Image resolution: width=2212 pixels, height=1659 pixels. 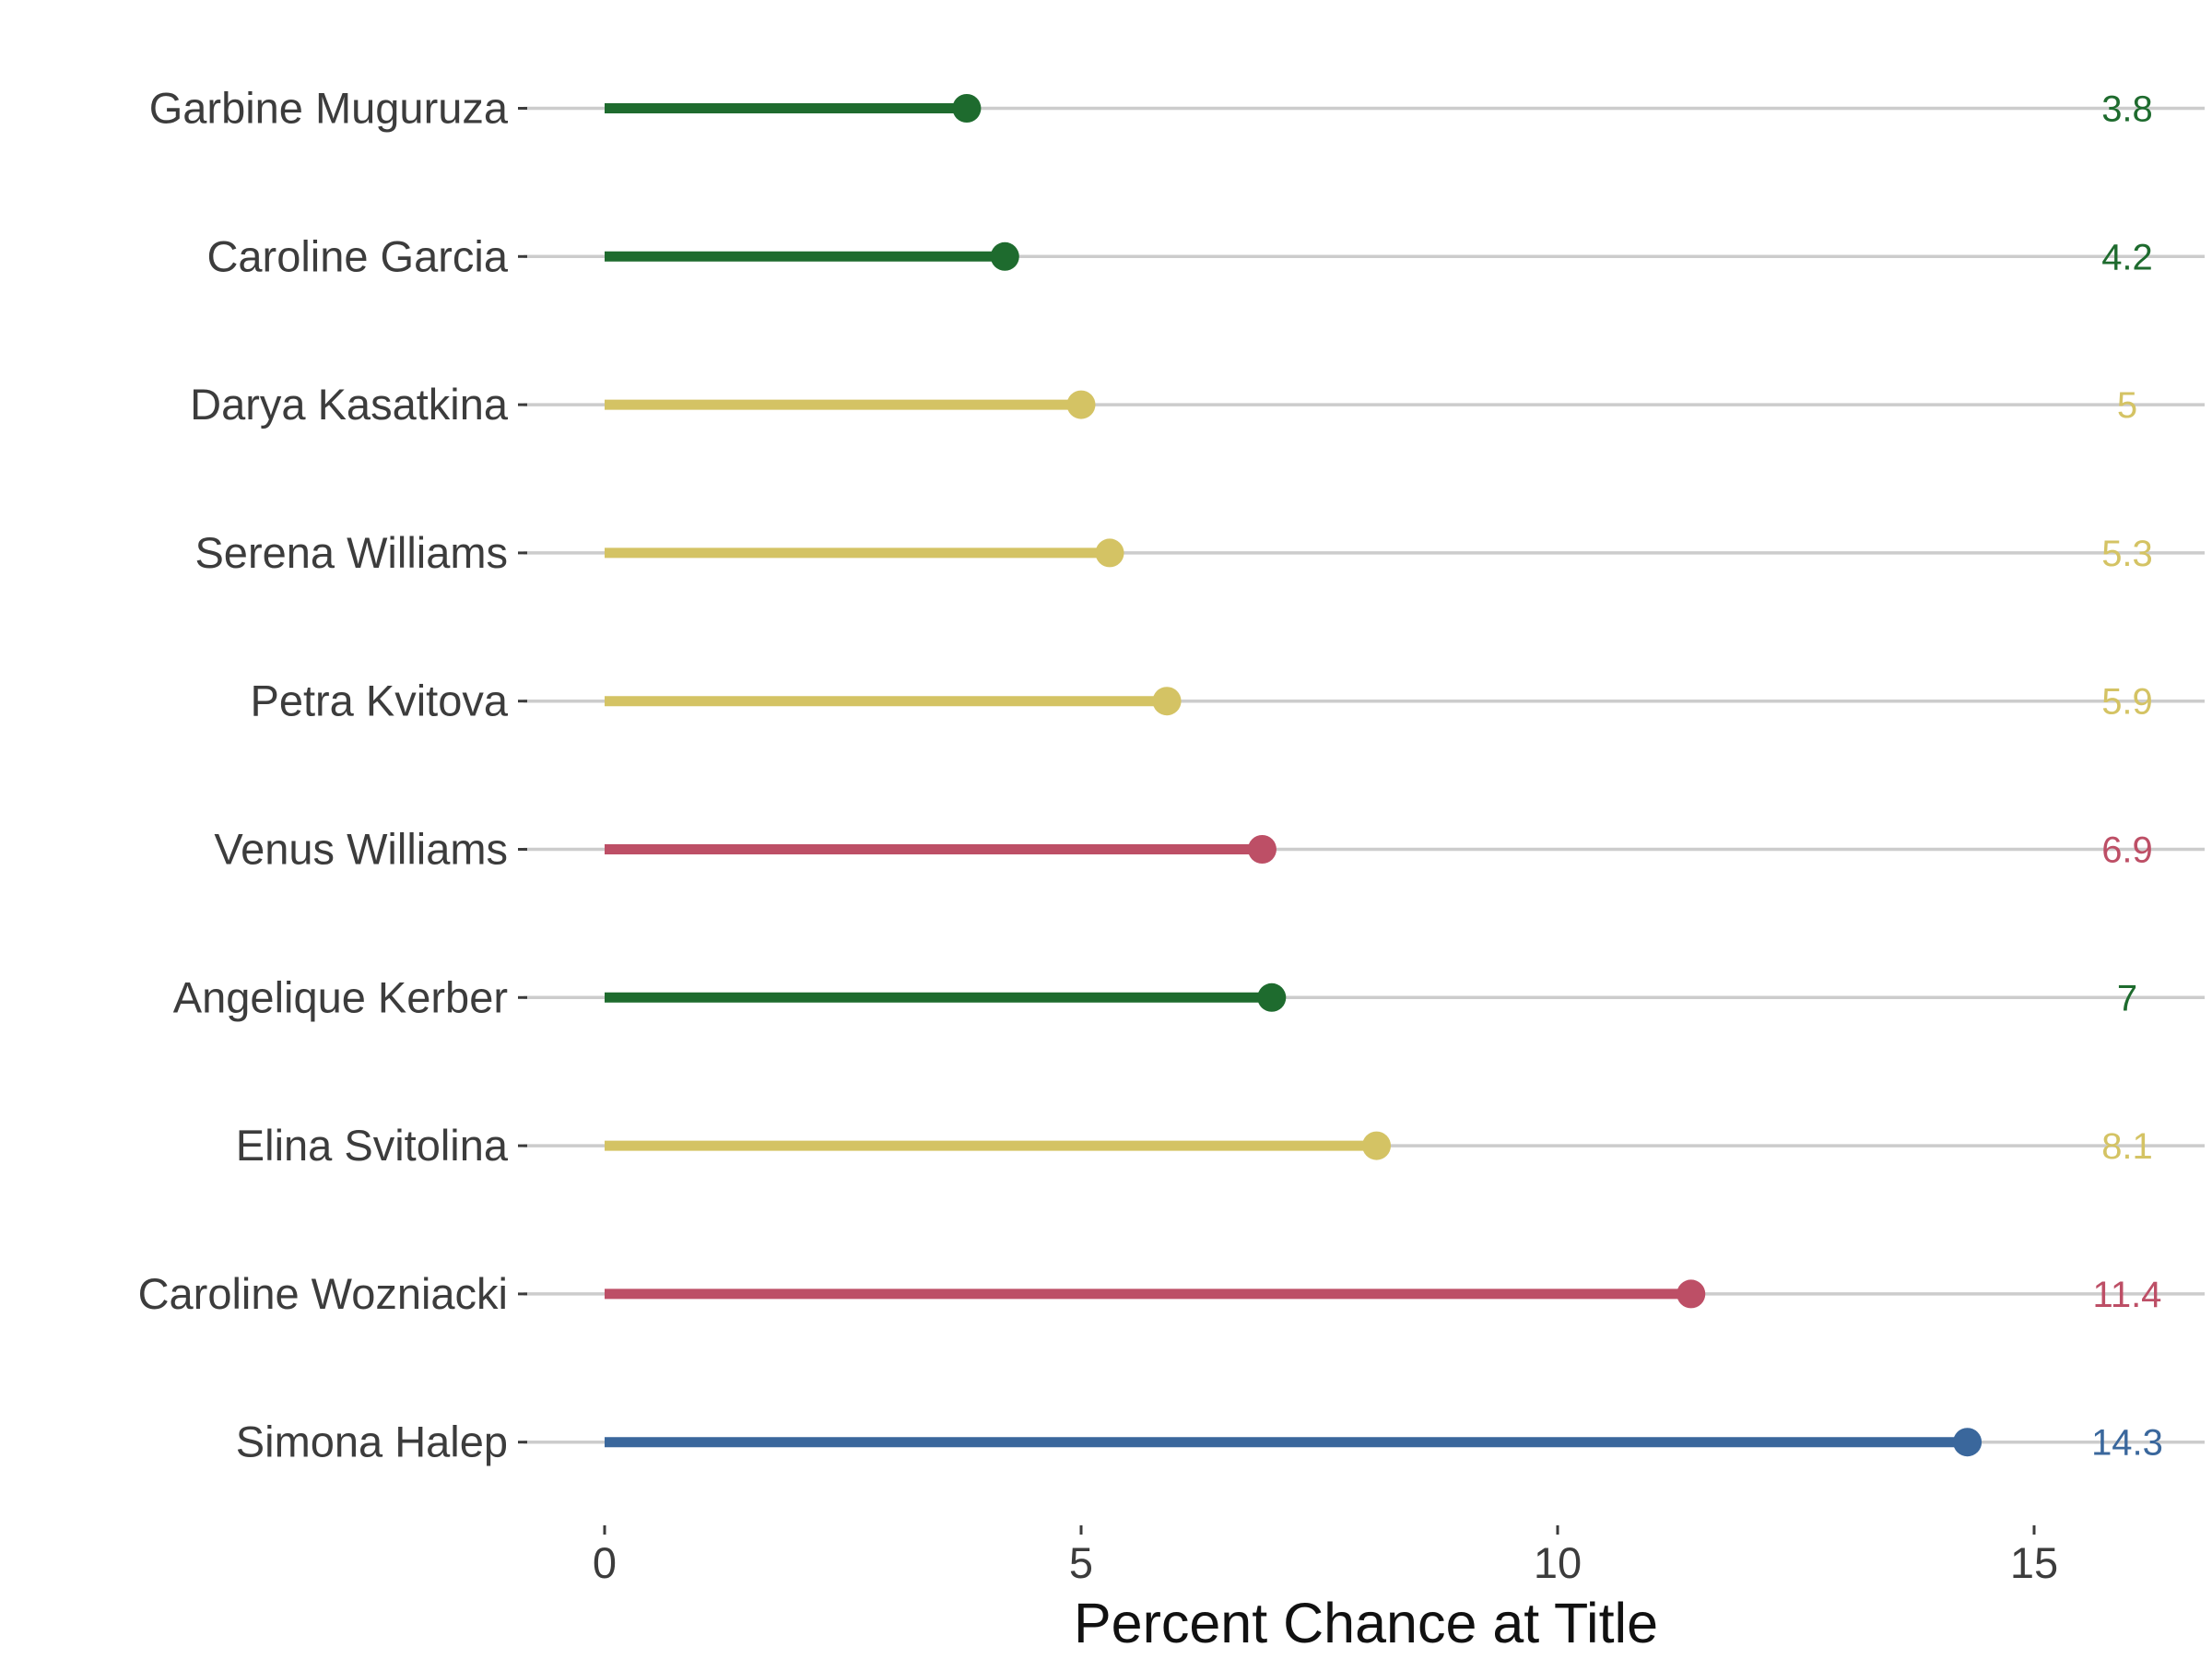 What do you see at coordinates (329, 108) in the screenshot?
I see `category-label: Garbine Muguruza` at bounding box center [329, 108].